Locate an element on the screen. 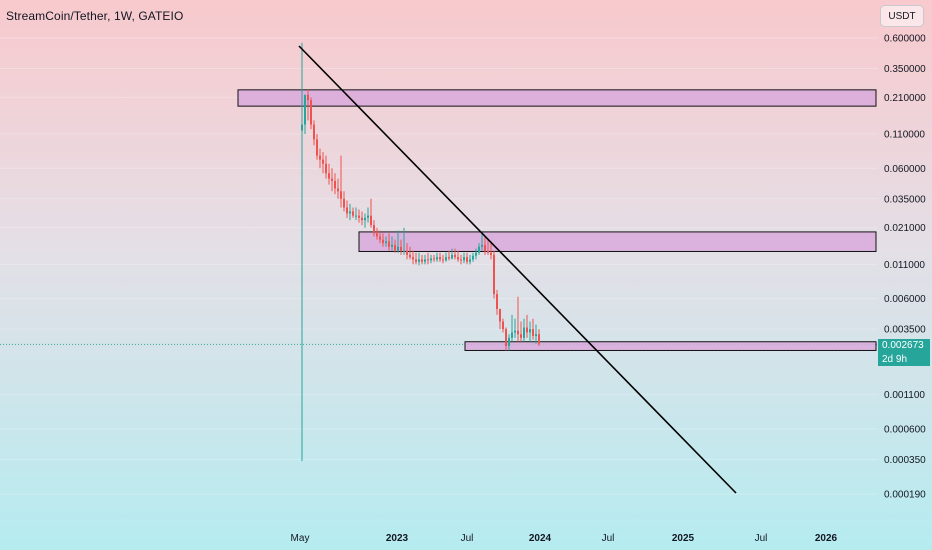 The image size is (932, 550). y-tick-label: 0.000600 is located at coordinates (905, 429).